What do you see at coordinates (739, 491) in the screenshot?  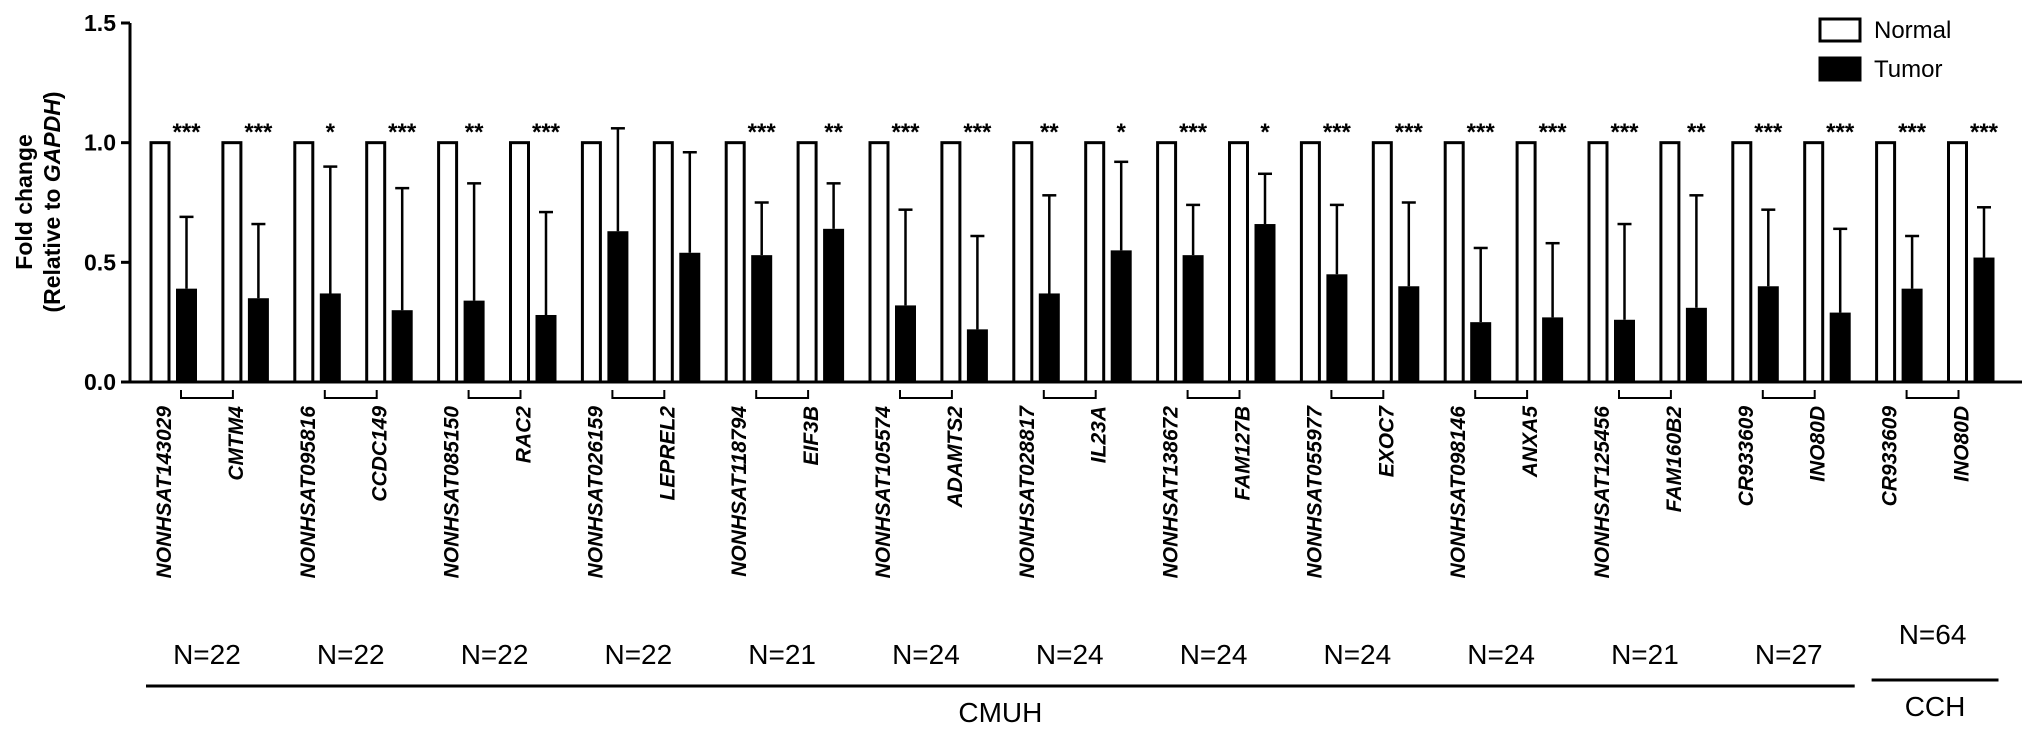 I see `x-tick-label: NONHSAT118794` at bounding box center [739, 491].